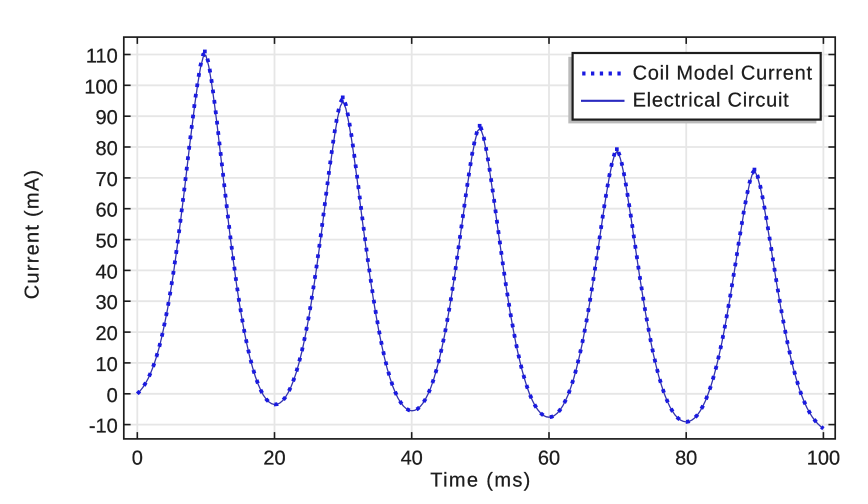 The image size is (868, 504). Describe the element at coordinates (102, 57) in the screenshot. I see `svg-text: 110` at that location.